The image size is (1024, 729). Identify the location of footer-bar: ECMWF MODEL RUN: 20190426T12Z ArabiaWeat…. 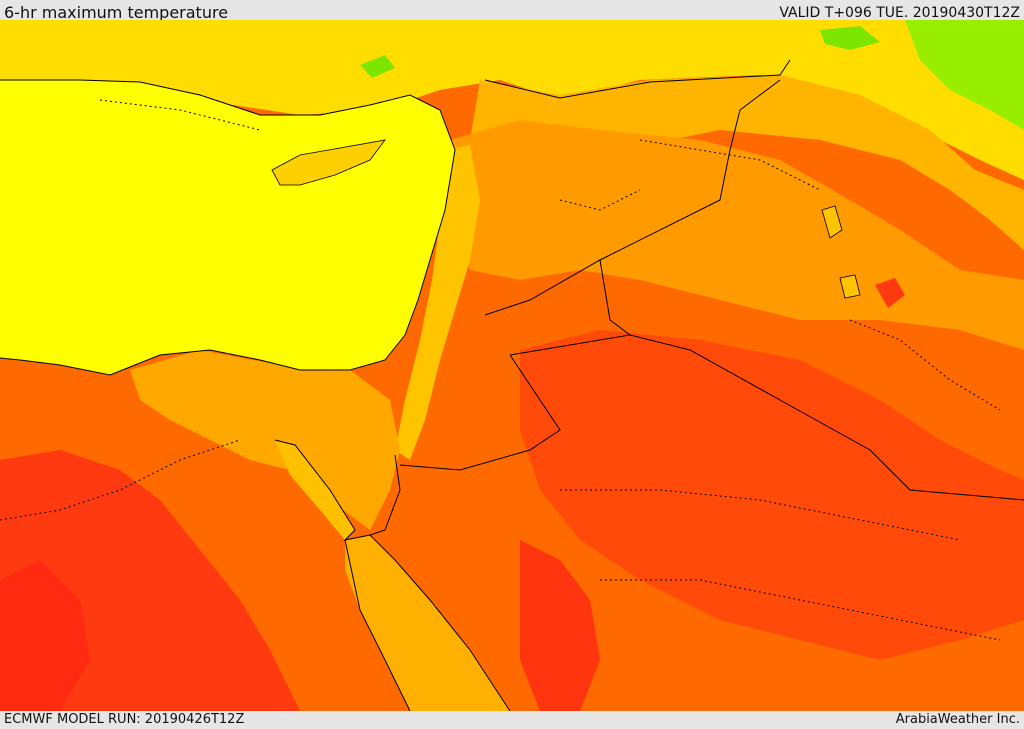
(512, 720).